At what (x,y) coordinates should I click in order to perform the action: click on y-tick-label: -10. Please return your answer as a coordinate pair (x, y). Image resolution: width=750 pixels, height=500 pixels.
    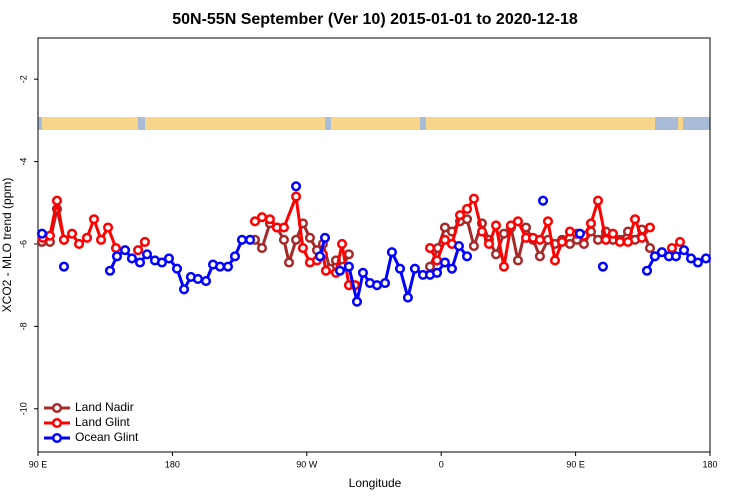
    Looking at the image, I should click on (23, 408).